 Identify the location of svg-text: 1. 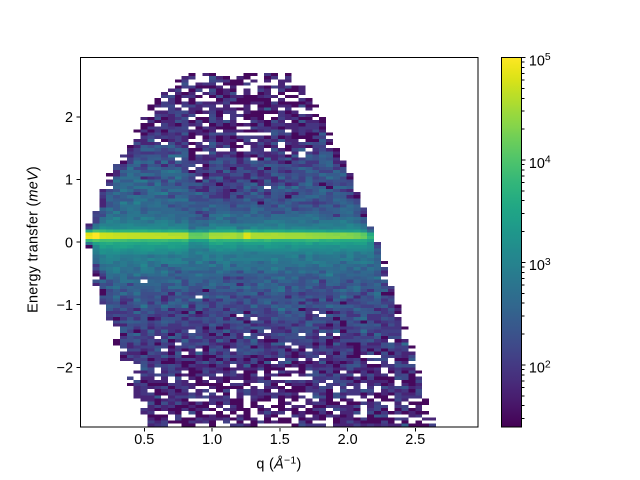
(69, 181).